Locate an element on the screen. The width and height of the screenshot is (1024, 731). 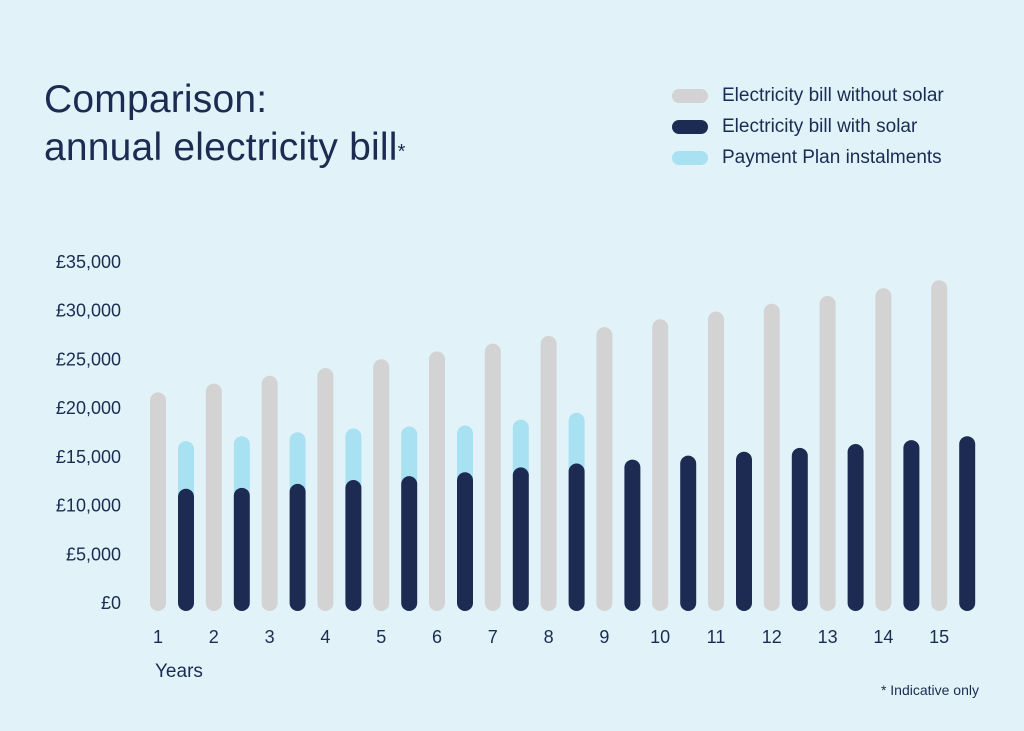
legend-label-2: Electricity bill with solar is located at coordinates (820, 126).